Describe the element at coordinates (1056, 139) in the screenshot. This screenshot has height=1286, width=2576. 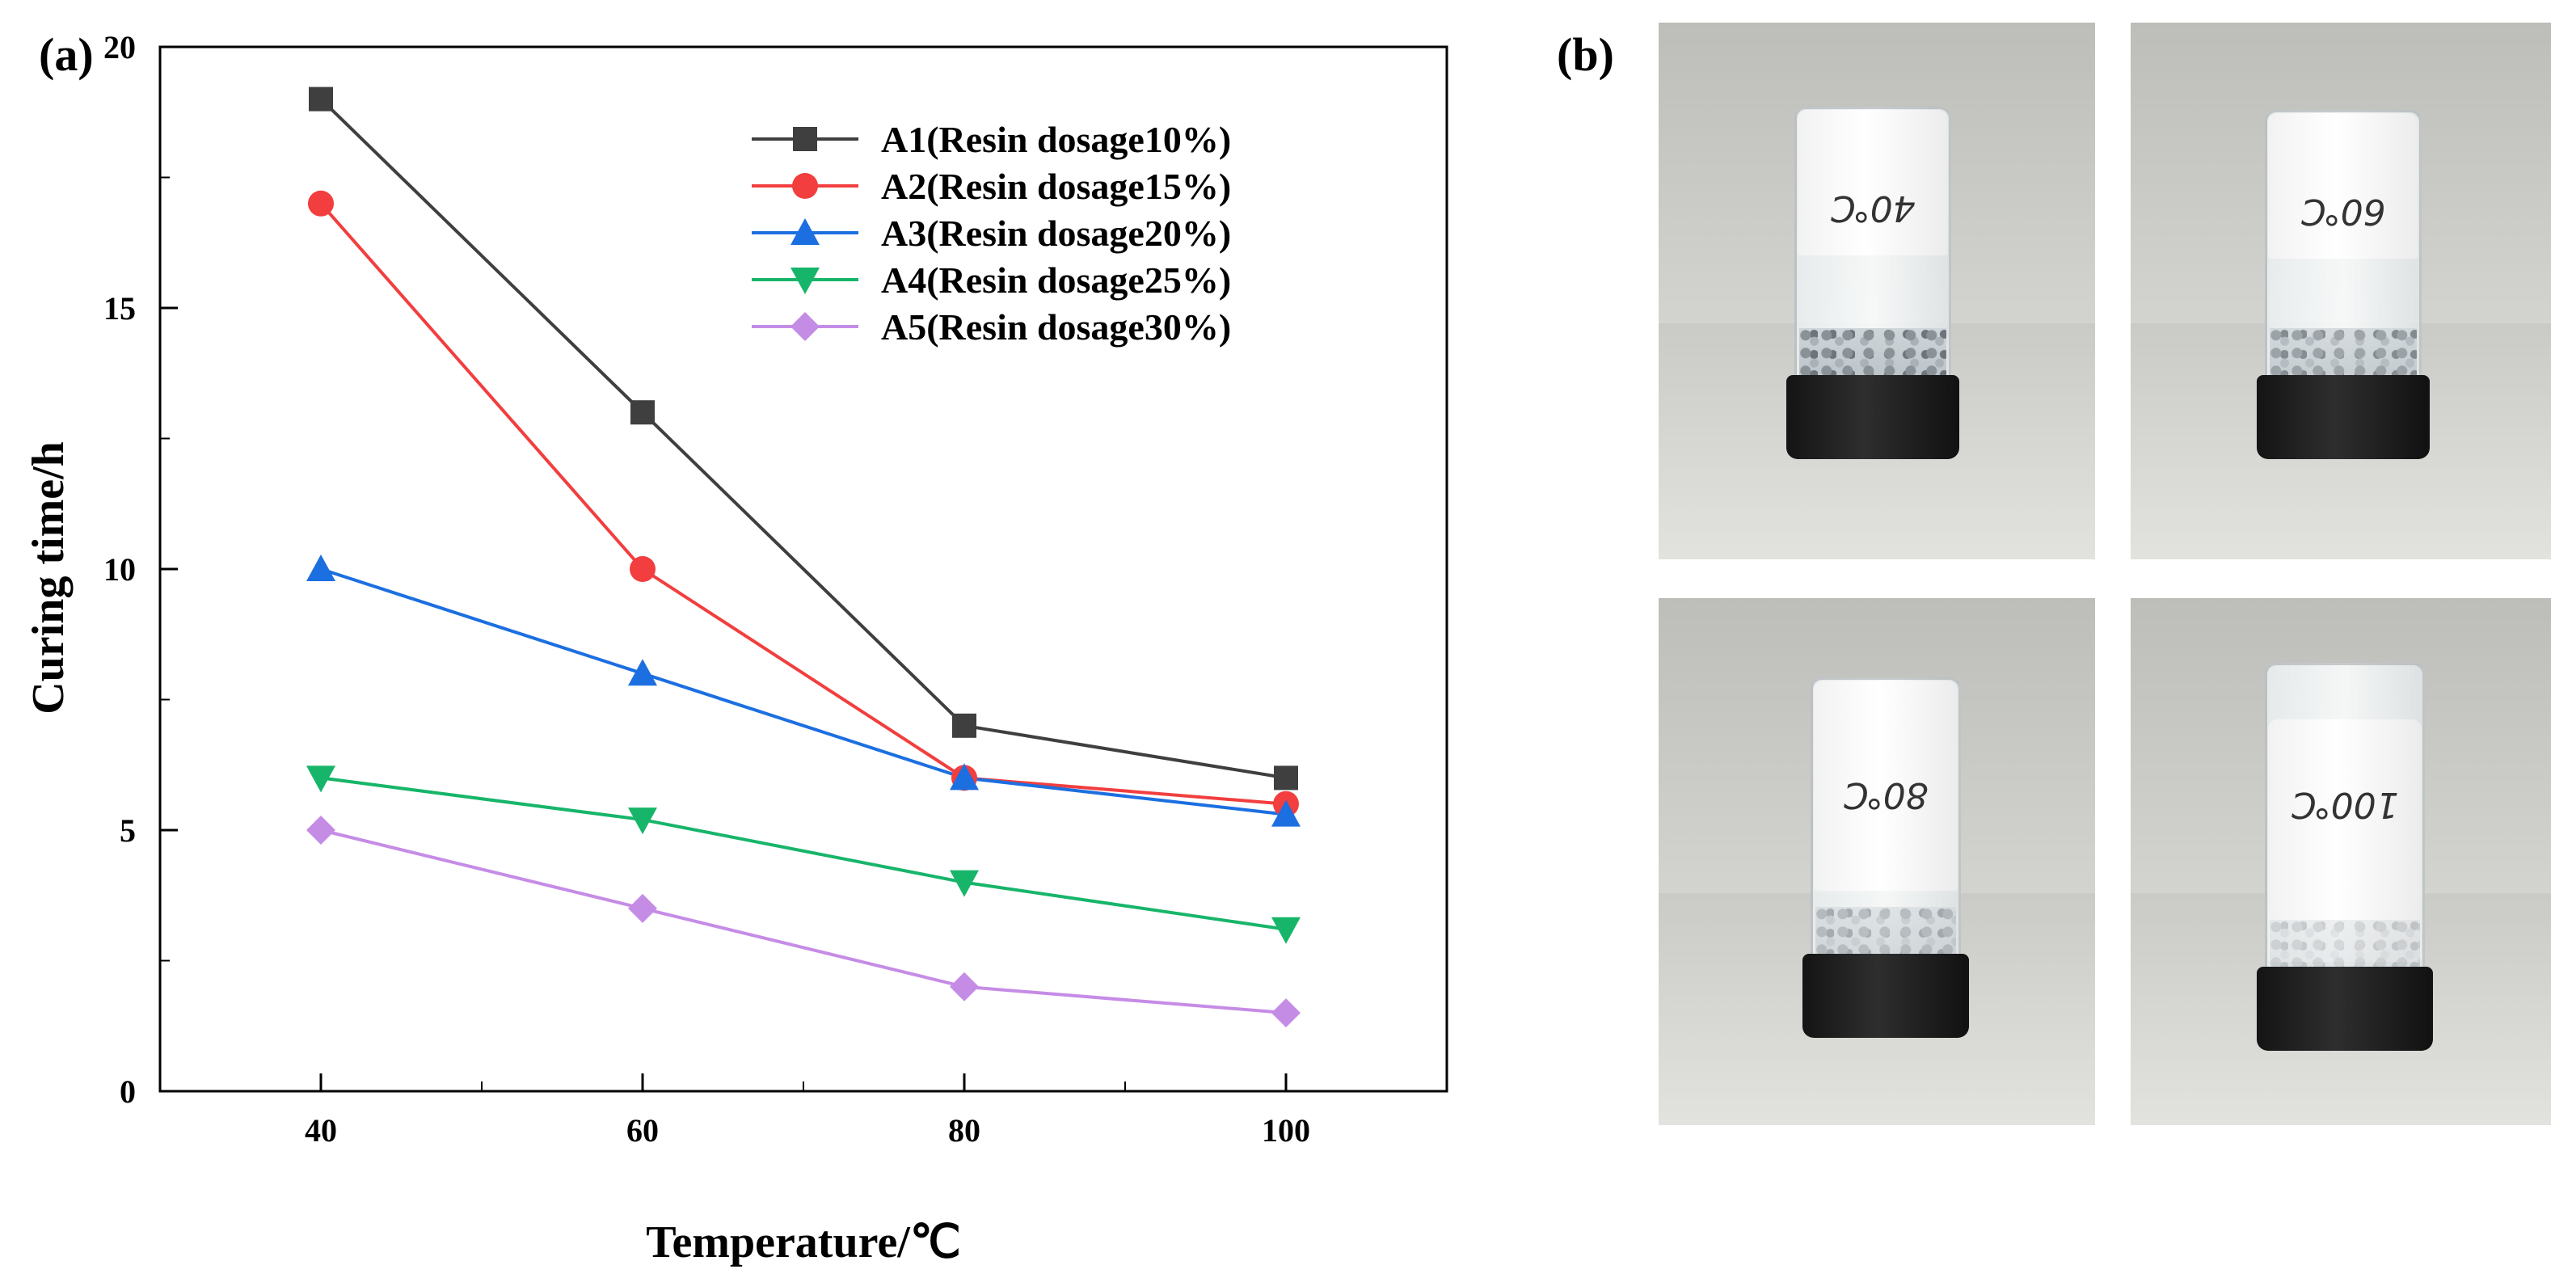
I see `legend-entry: A1(Resin dosage10%)` at that location.